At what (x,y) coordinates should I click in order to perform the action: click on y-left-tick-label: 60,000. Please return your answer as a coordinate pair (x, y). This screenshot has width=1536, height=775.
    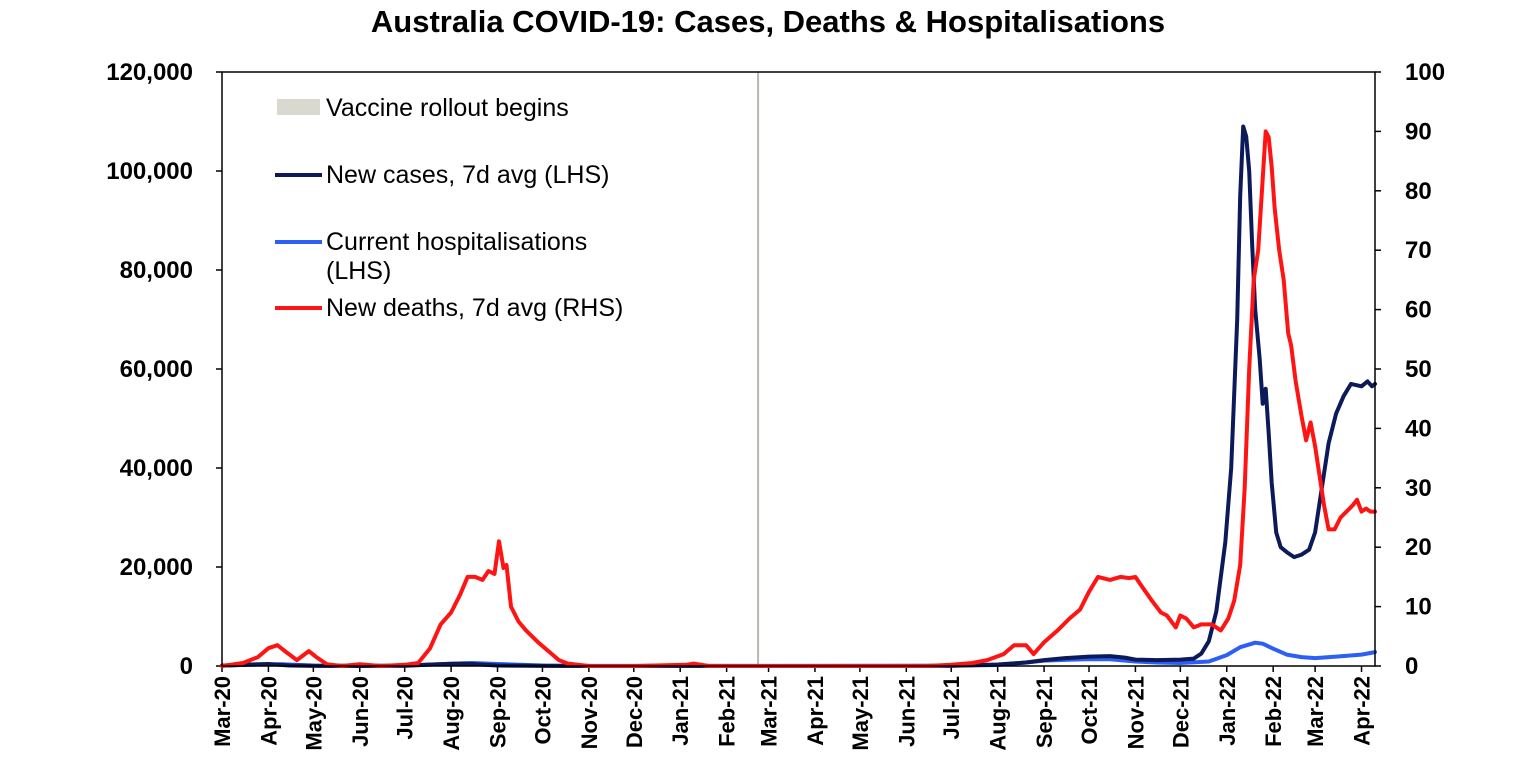
    Looking at the image, I should click on (156, 369).